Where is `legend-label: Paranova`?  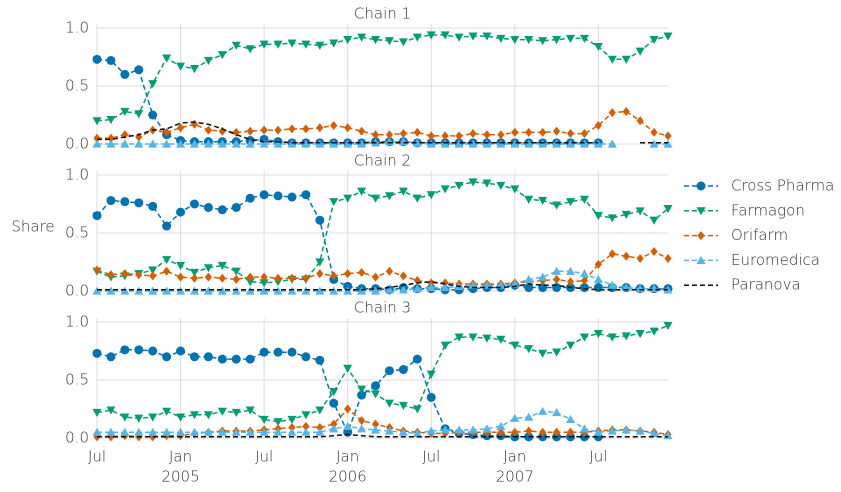 legend-label: Paranova is located at coordinates (766, 285).